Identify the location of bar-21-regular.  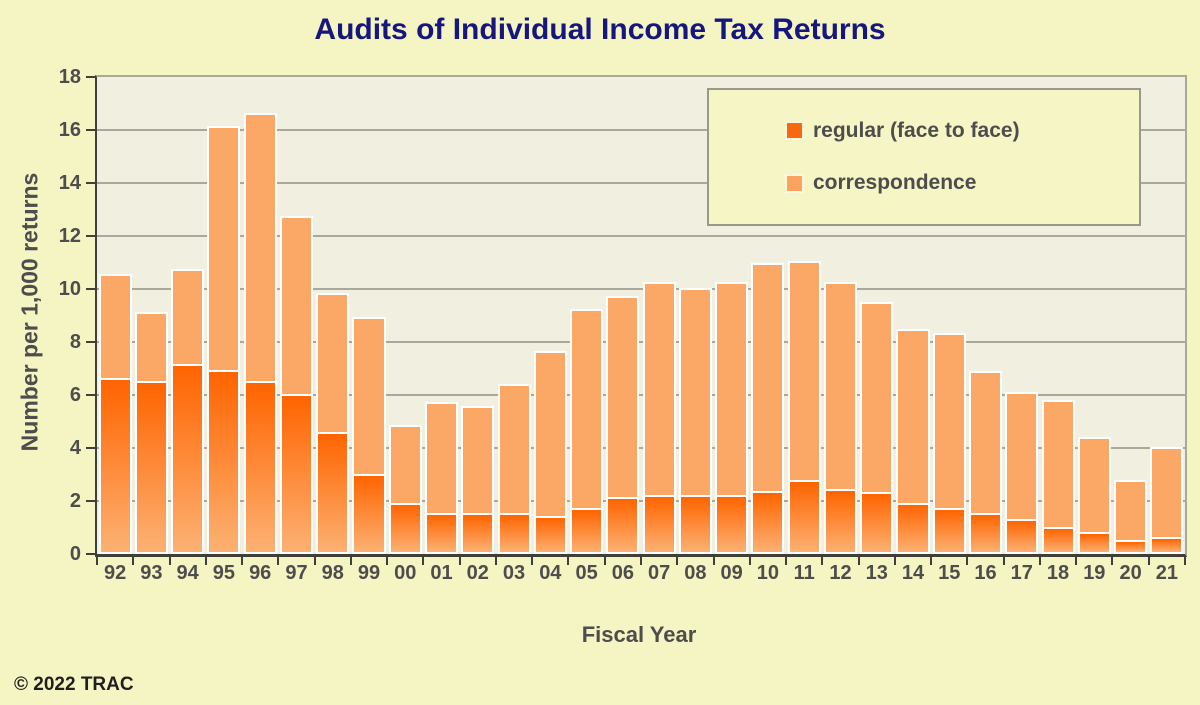
(1167, 546).